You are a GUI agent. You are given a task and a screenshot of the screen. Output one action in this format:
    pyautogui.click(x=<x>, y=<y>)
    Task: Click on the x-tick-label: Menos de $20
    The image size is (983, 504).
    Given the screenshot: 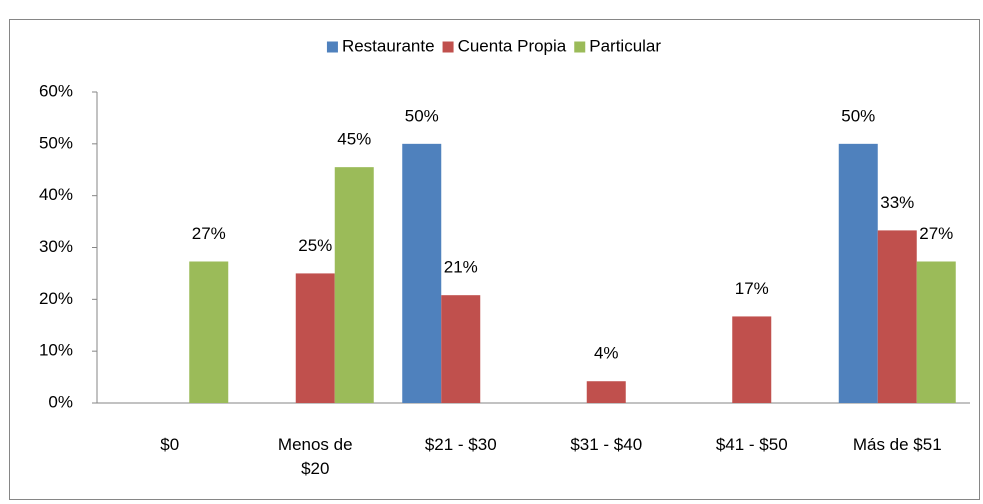 What is the action you would take?
    pyautogui.click(x=315, y=456)
    